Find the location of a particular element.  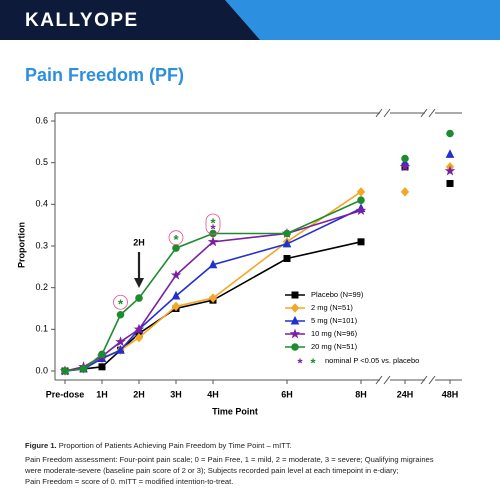

y-tick-label: 0.0 is located at coordinates (41, 370).